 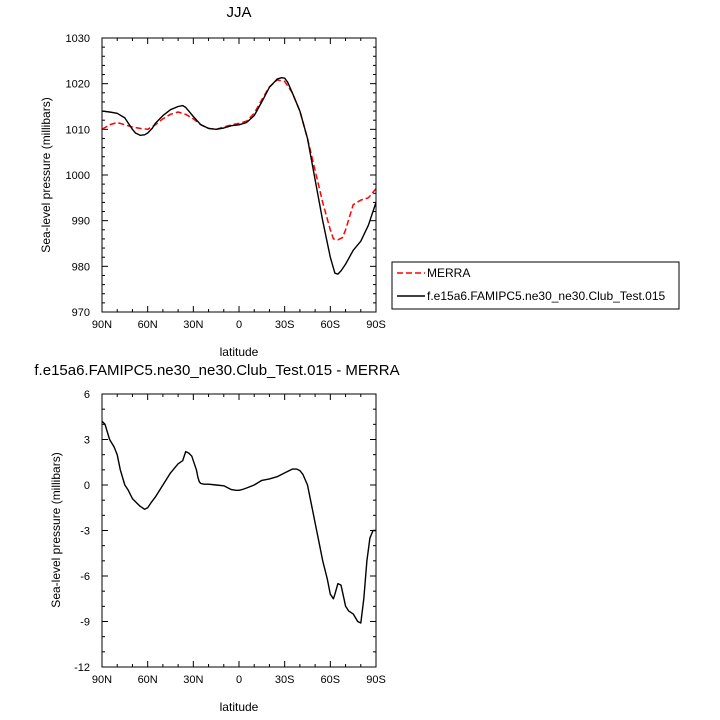 What do you see at coordinates (78, 39) in the screenshot?
I see `top-ytick-label: 1030` at bounding box center [78, 39].